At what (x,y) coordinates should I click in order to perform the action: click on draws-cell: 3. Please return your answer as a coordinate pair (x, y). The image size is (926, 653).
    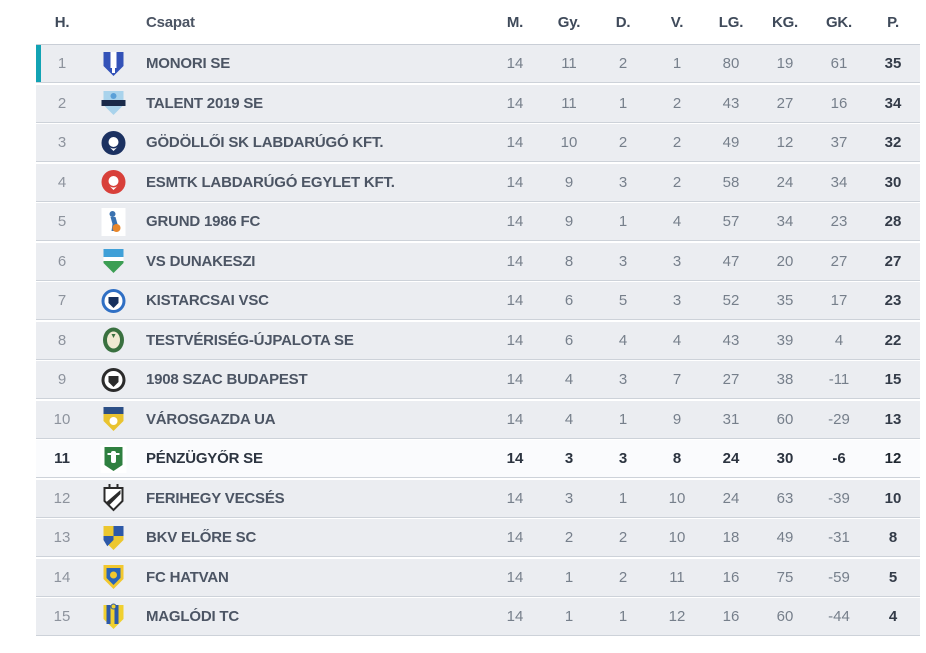
    Looking at the image, I should click on (623, 458).